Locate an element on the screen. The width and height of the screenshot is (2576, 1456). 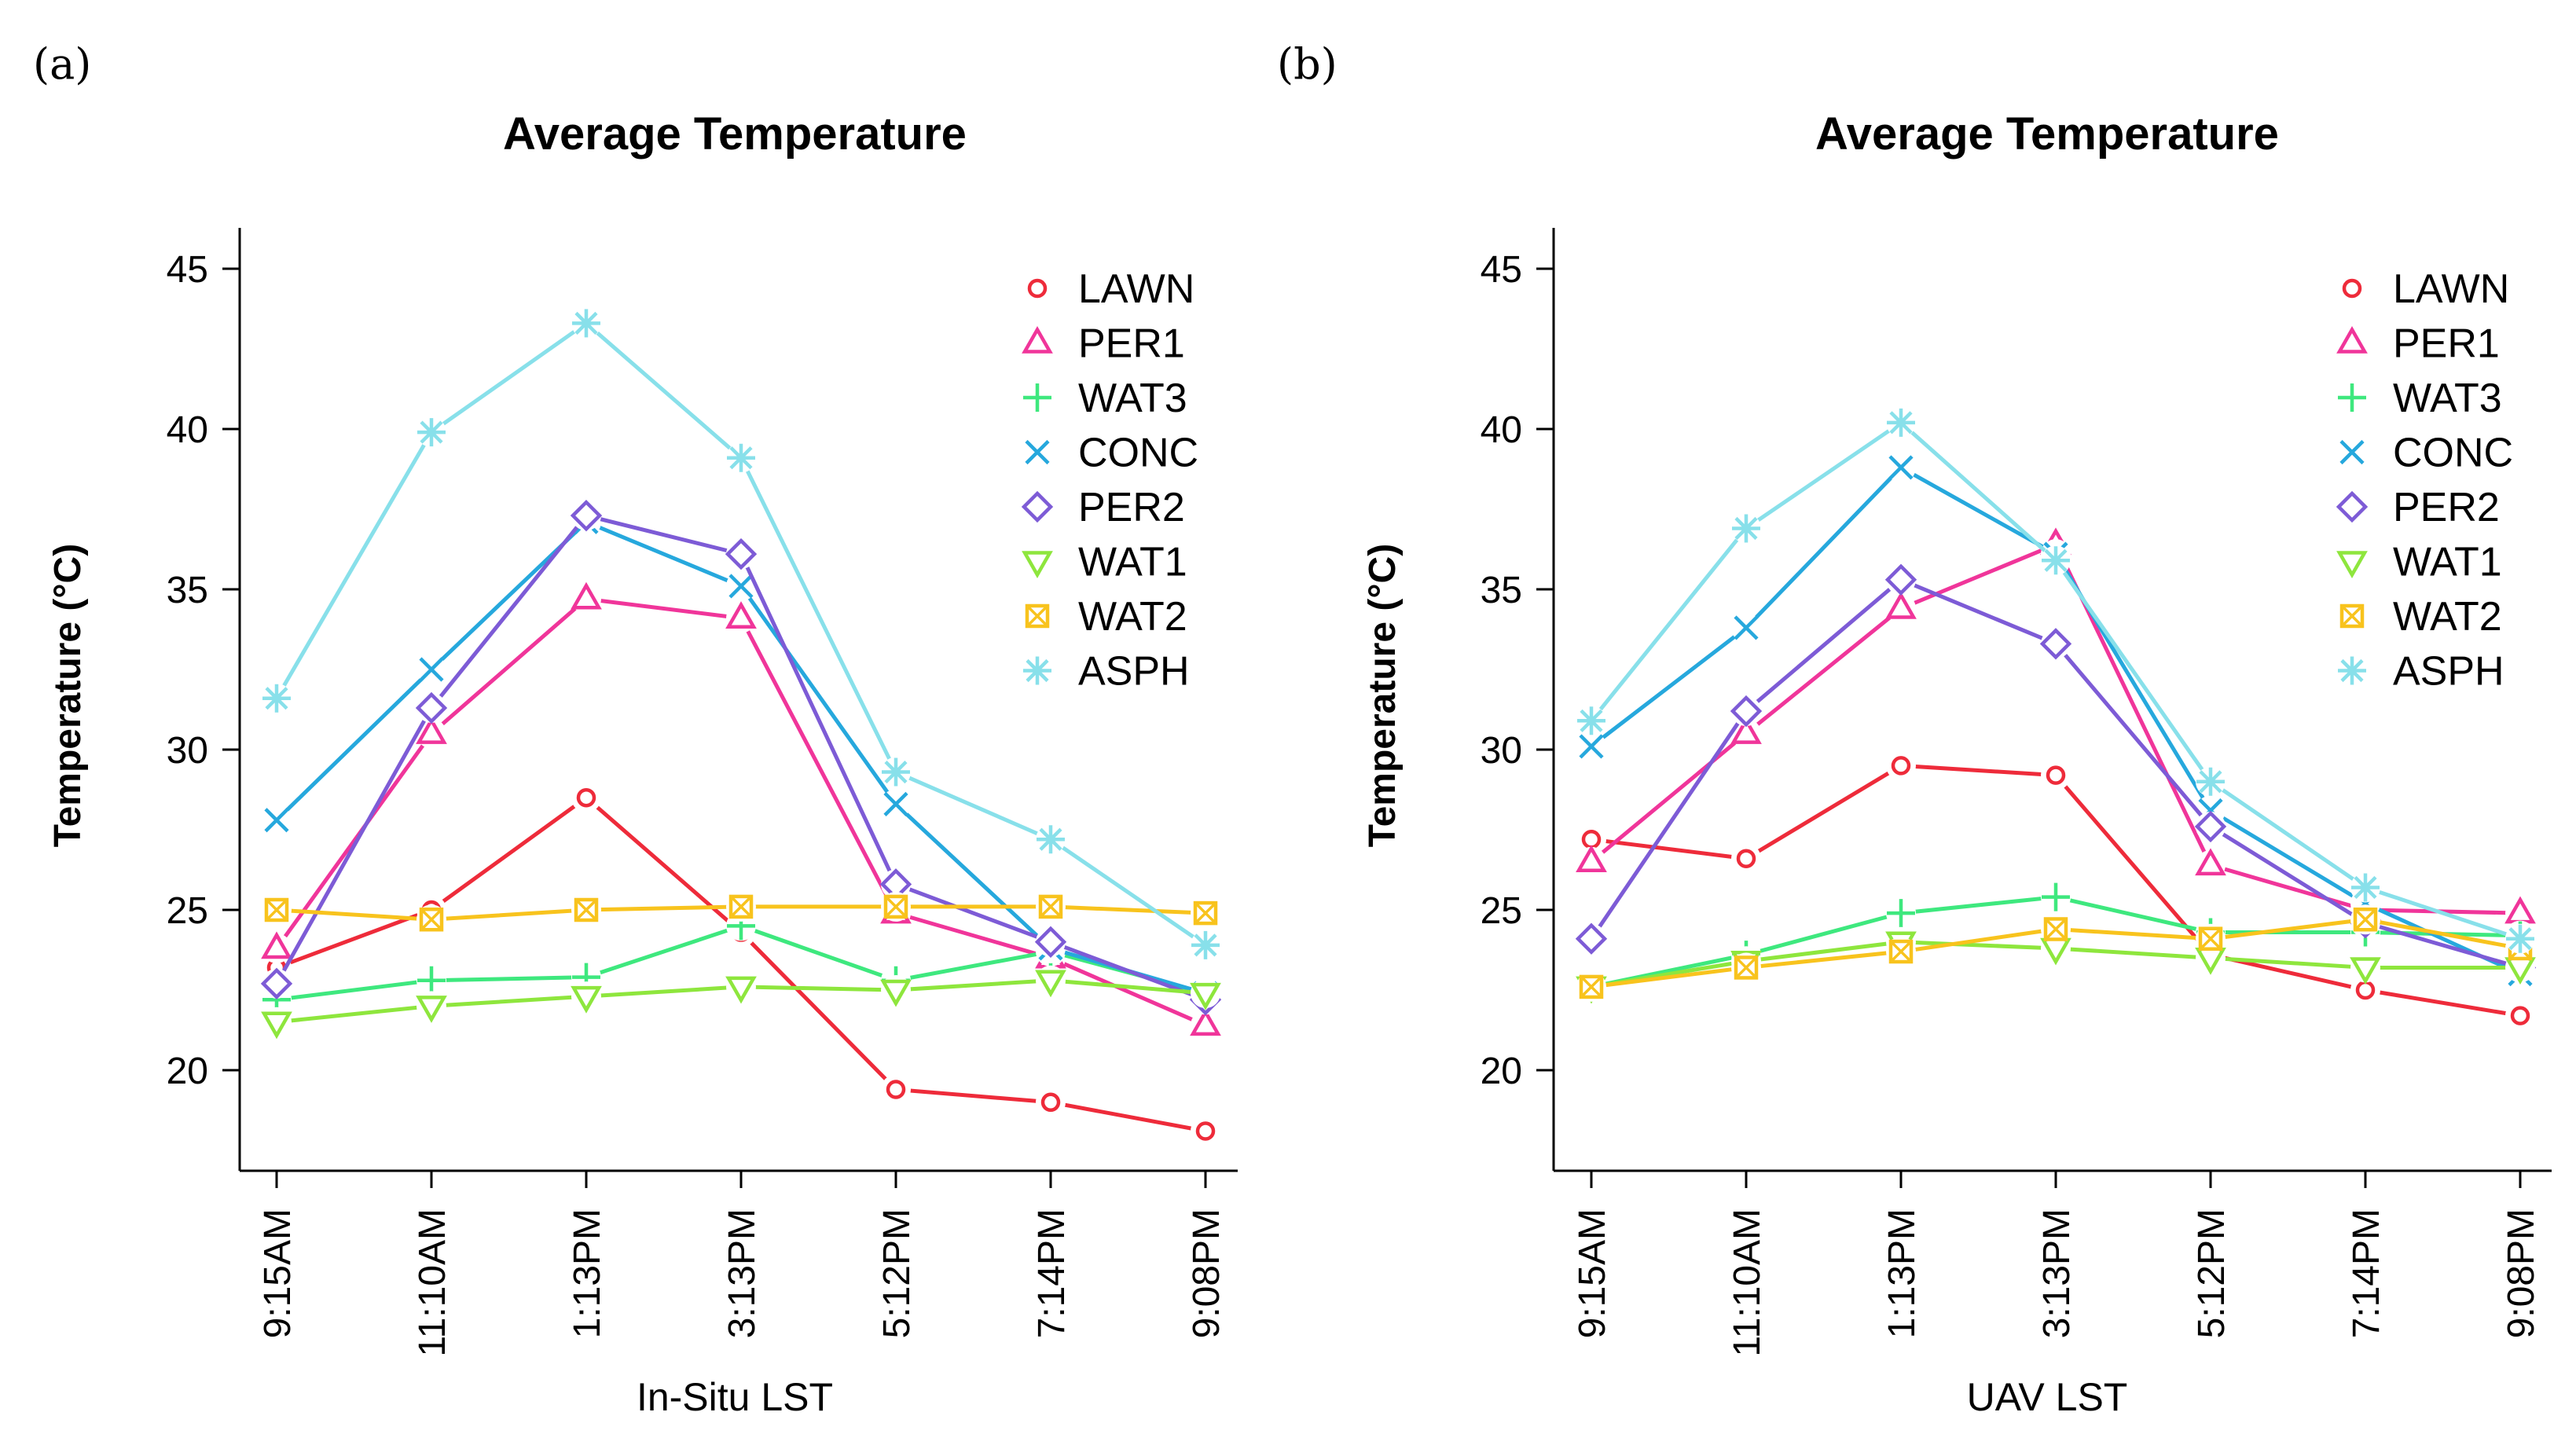
x-tick-label: 9:15AM is located at coordinates (278, 1273).